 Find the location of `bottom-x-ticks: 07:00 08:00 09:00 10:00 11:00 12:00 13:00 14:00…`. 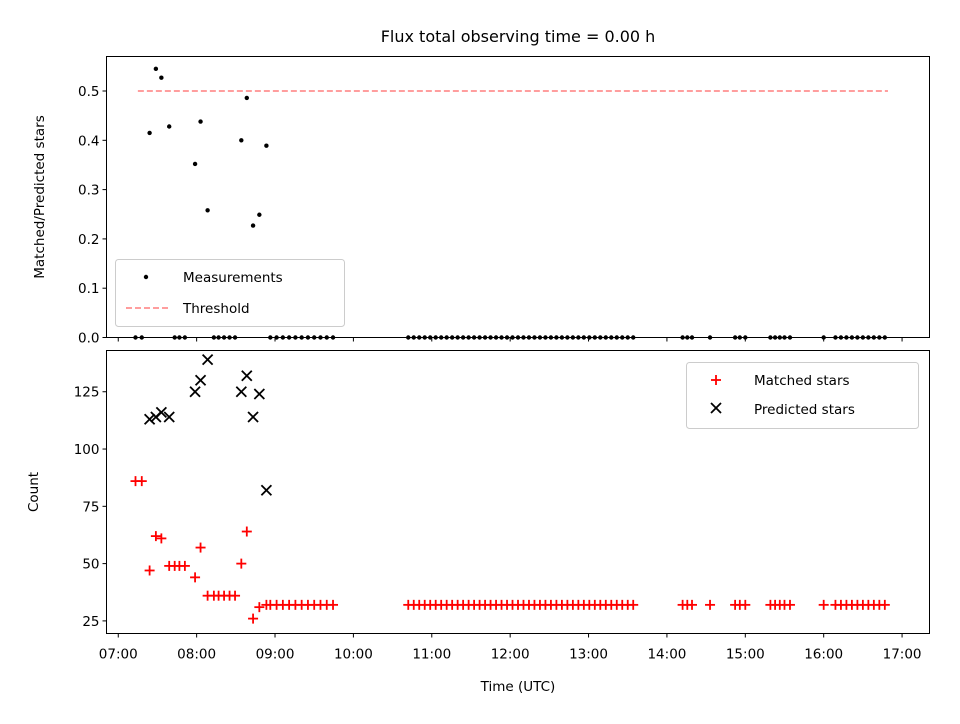

bottom-x-ticks: 07:00 08:00 09:00 10:00 11:00 12:00 13:00 14:00… is located at coordinates (510, 648).